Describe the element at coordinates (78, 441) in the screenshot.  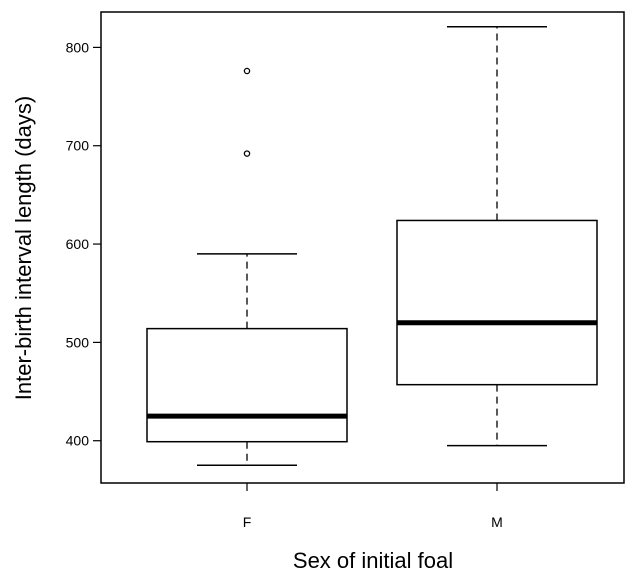
I see `y-tick-label: 400` at that location.